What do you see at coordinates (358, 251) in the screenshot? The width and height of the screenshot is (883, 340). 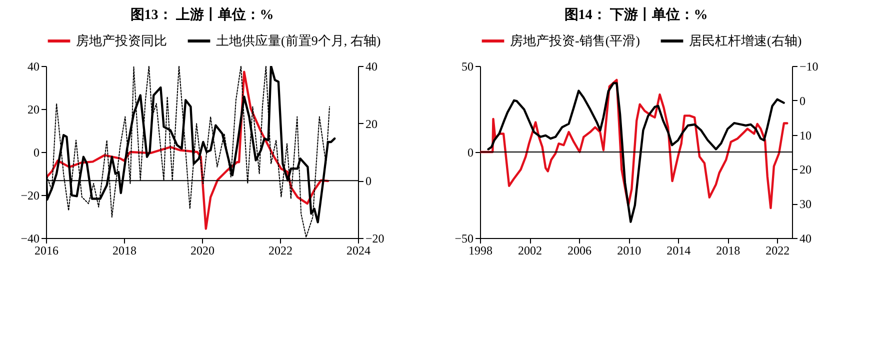 I see `x-tick-label: 2024` at bounding box center [358, 251].